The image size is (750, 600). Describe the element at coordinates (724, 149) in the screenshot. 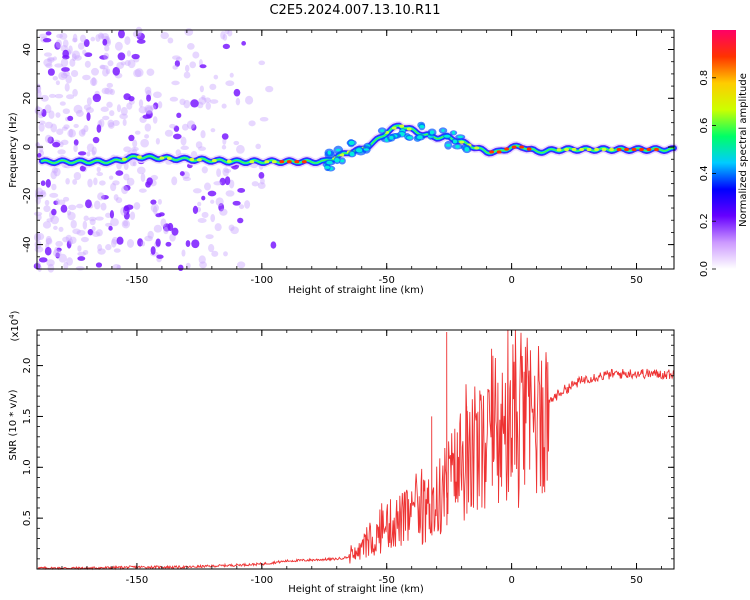

I see `colorbar-gradient` at that location.